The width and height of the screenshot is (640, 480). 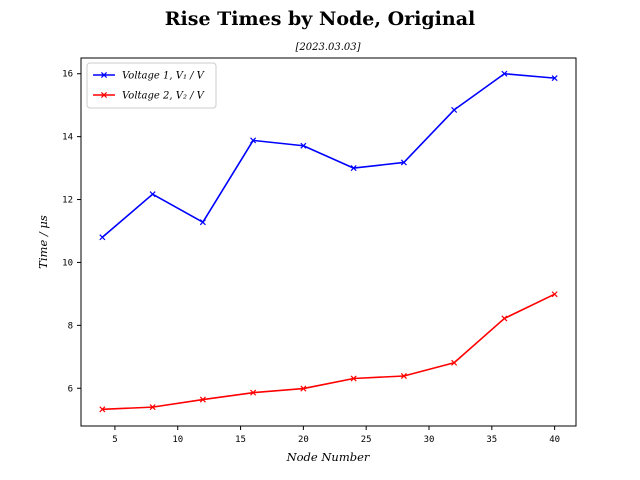 I want to click on x-tick-label: 15, so click(x=240, y=440).